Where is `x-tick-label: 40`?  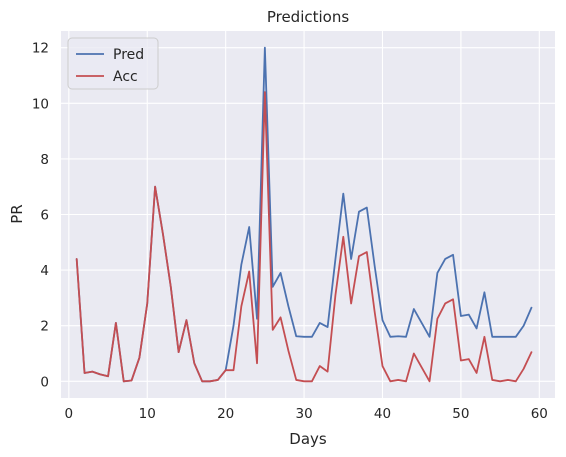 x-tick-label: 40 is located at coordinates (382, 414).